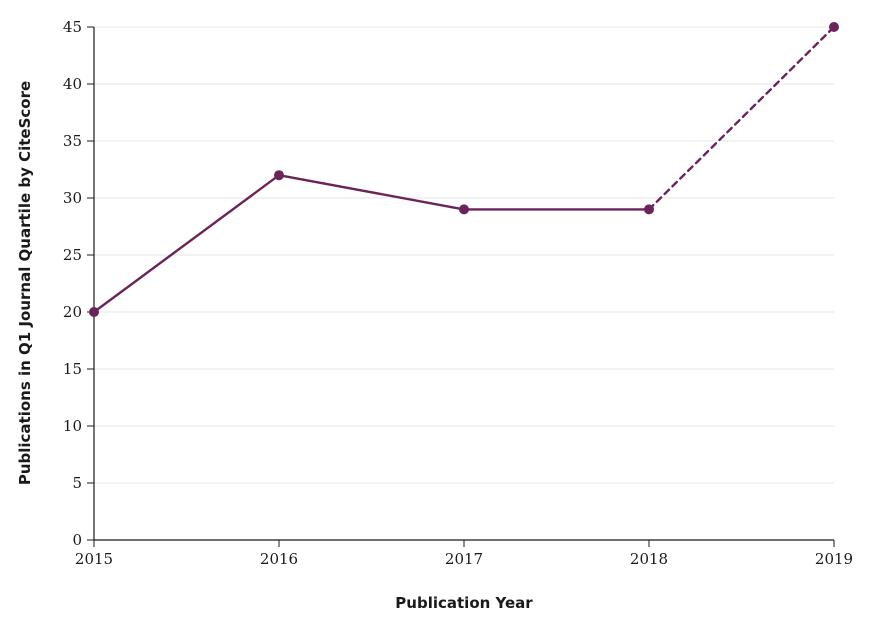  What do you see at coordinates (72, 255) in the screenshot?
I see `y-tick-label: 25` at bounding box center [72, 255].